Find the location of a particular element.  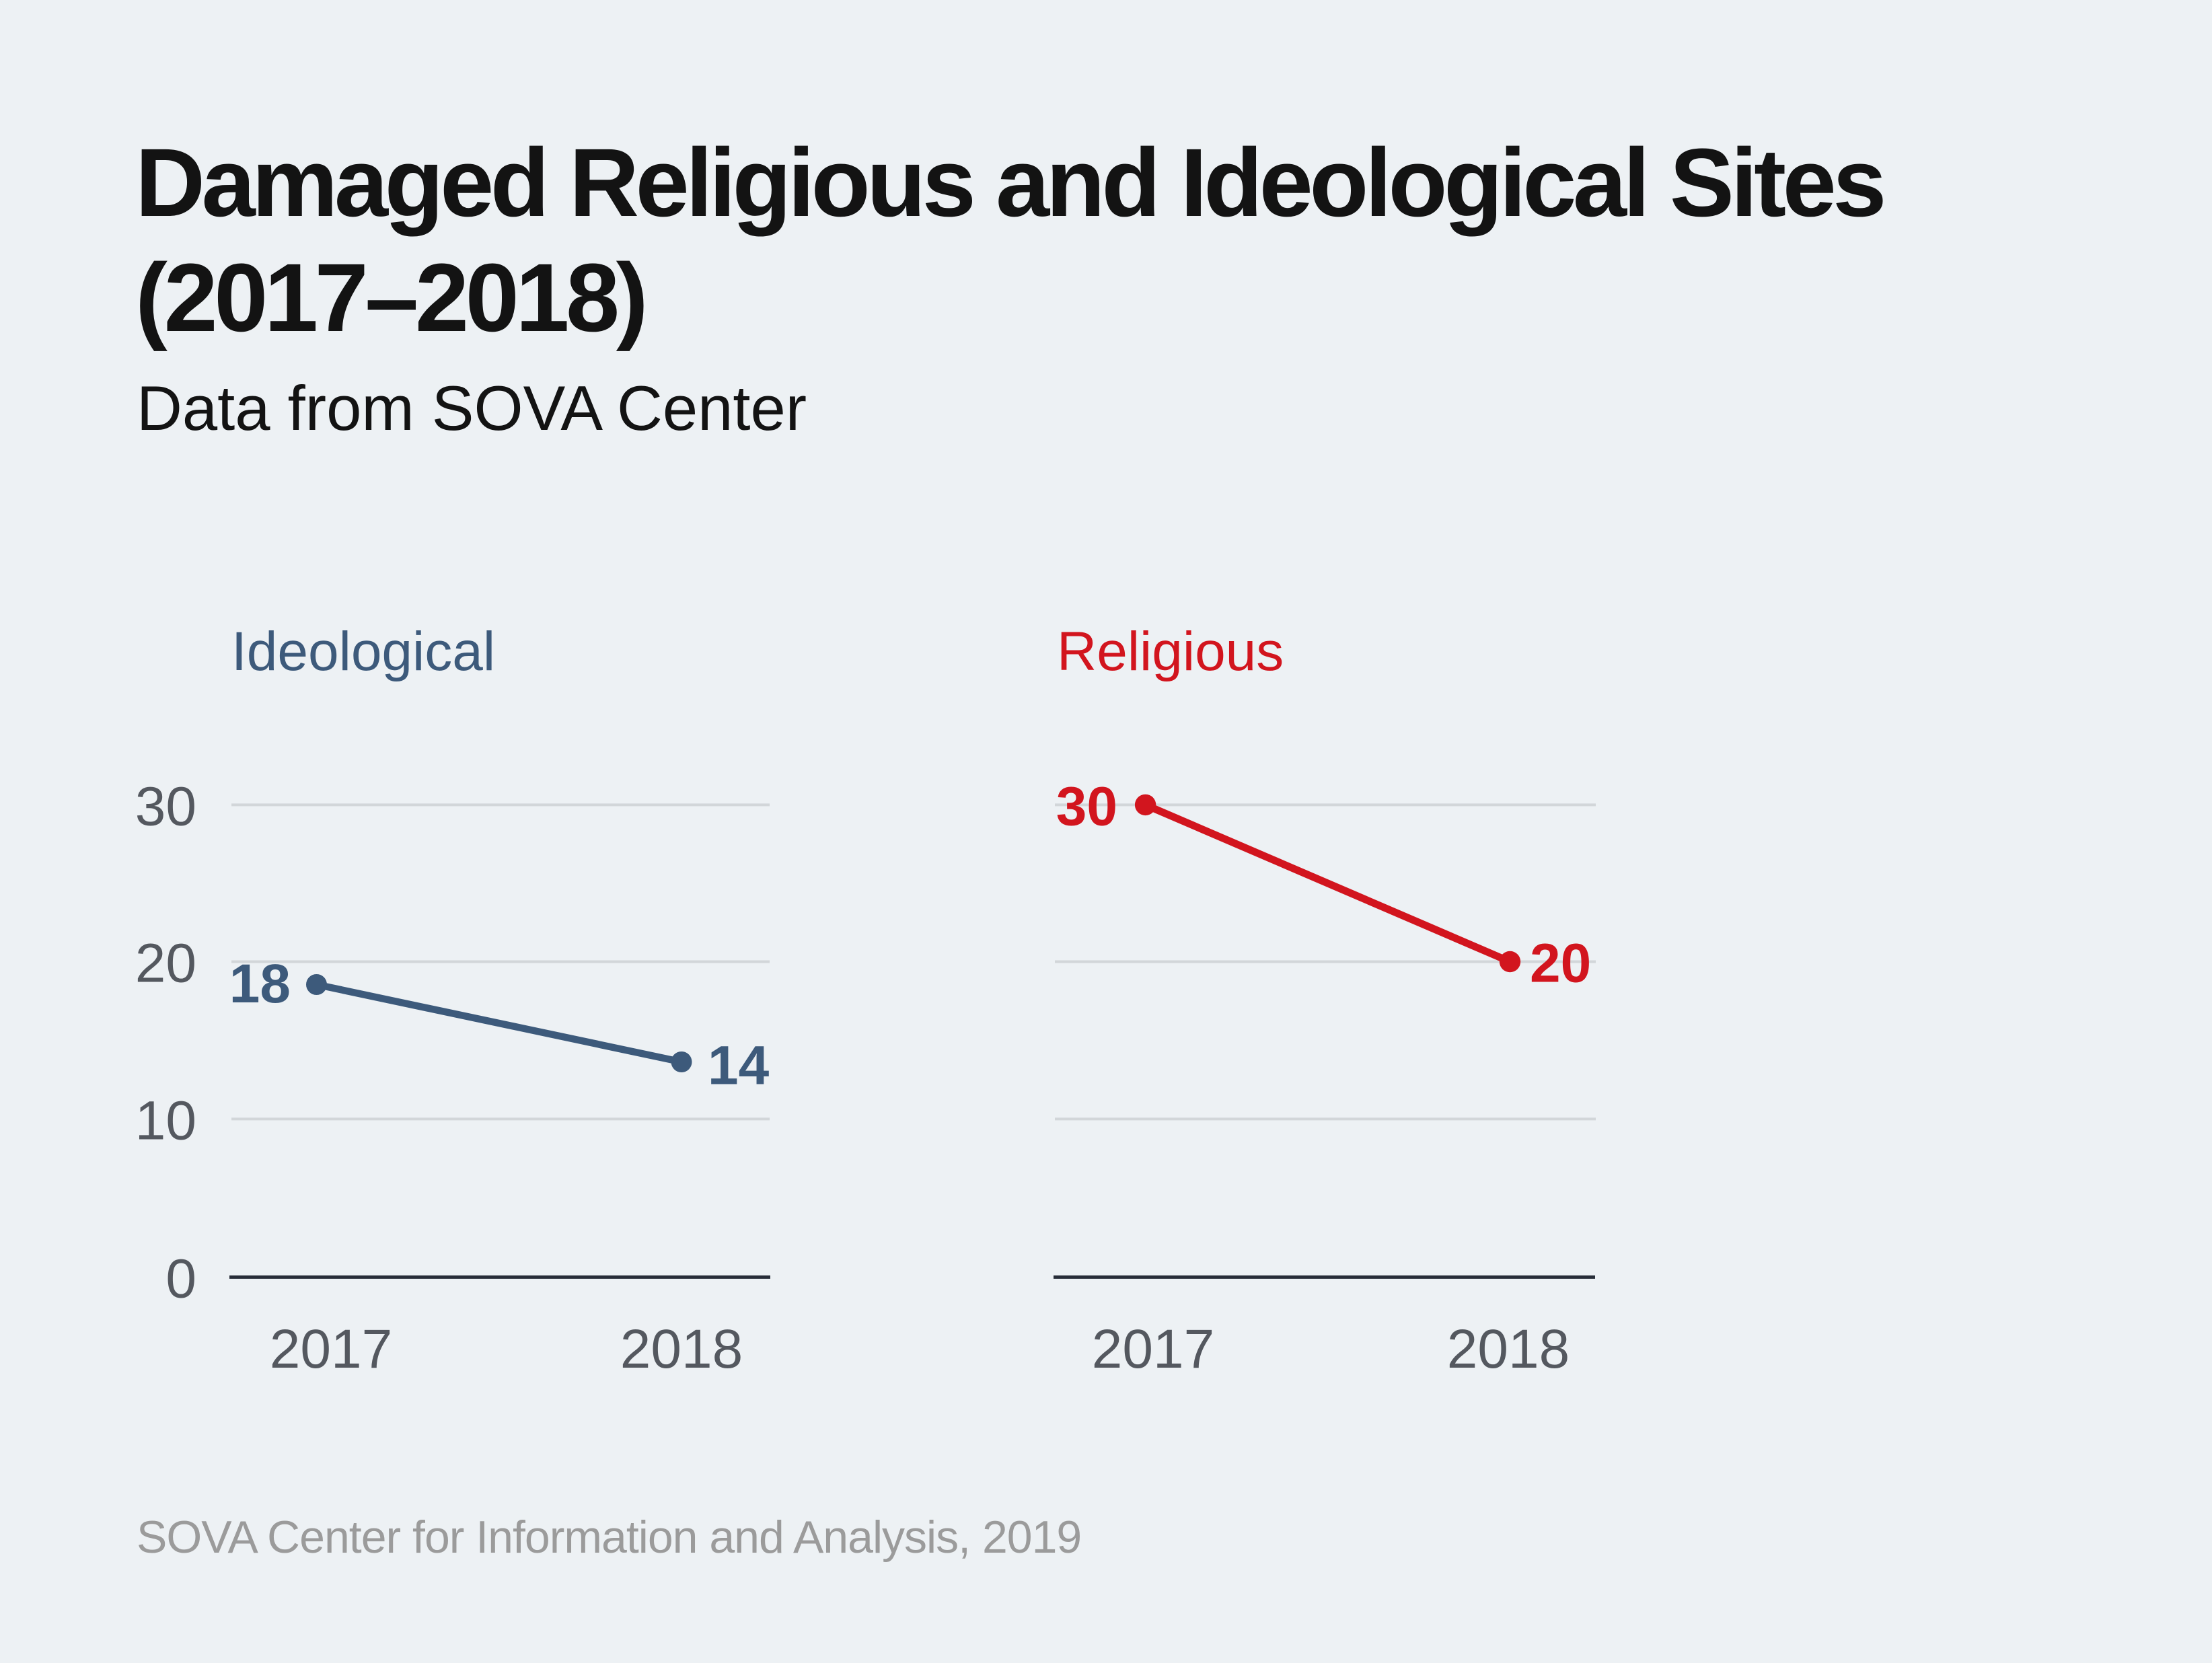

svg-text: 0 is located at coordinates (181, 1278).